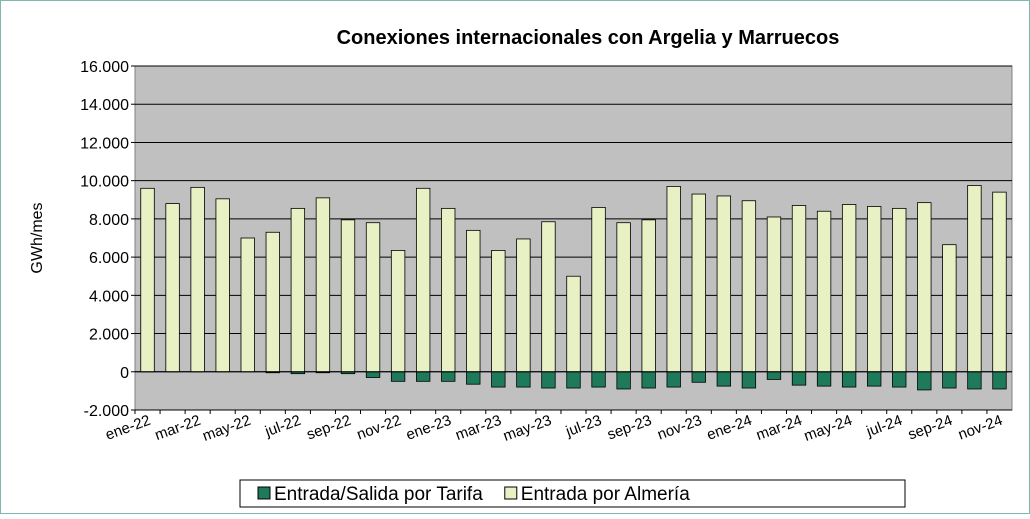 Image resolution: width=1030 pixels, height=519 pixels. I want to click on y-tick-label: -2.000, so click(106, 411).